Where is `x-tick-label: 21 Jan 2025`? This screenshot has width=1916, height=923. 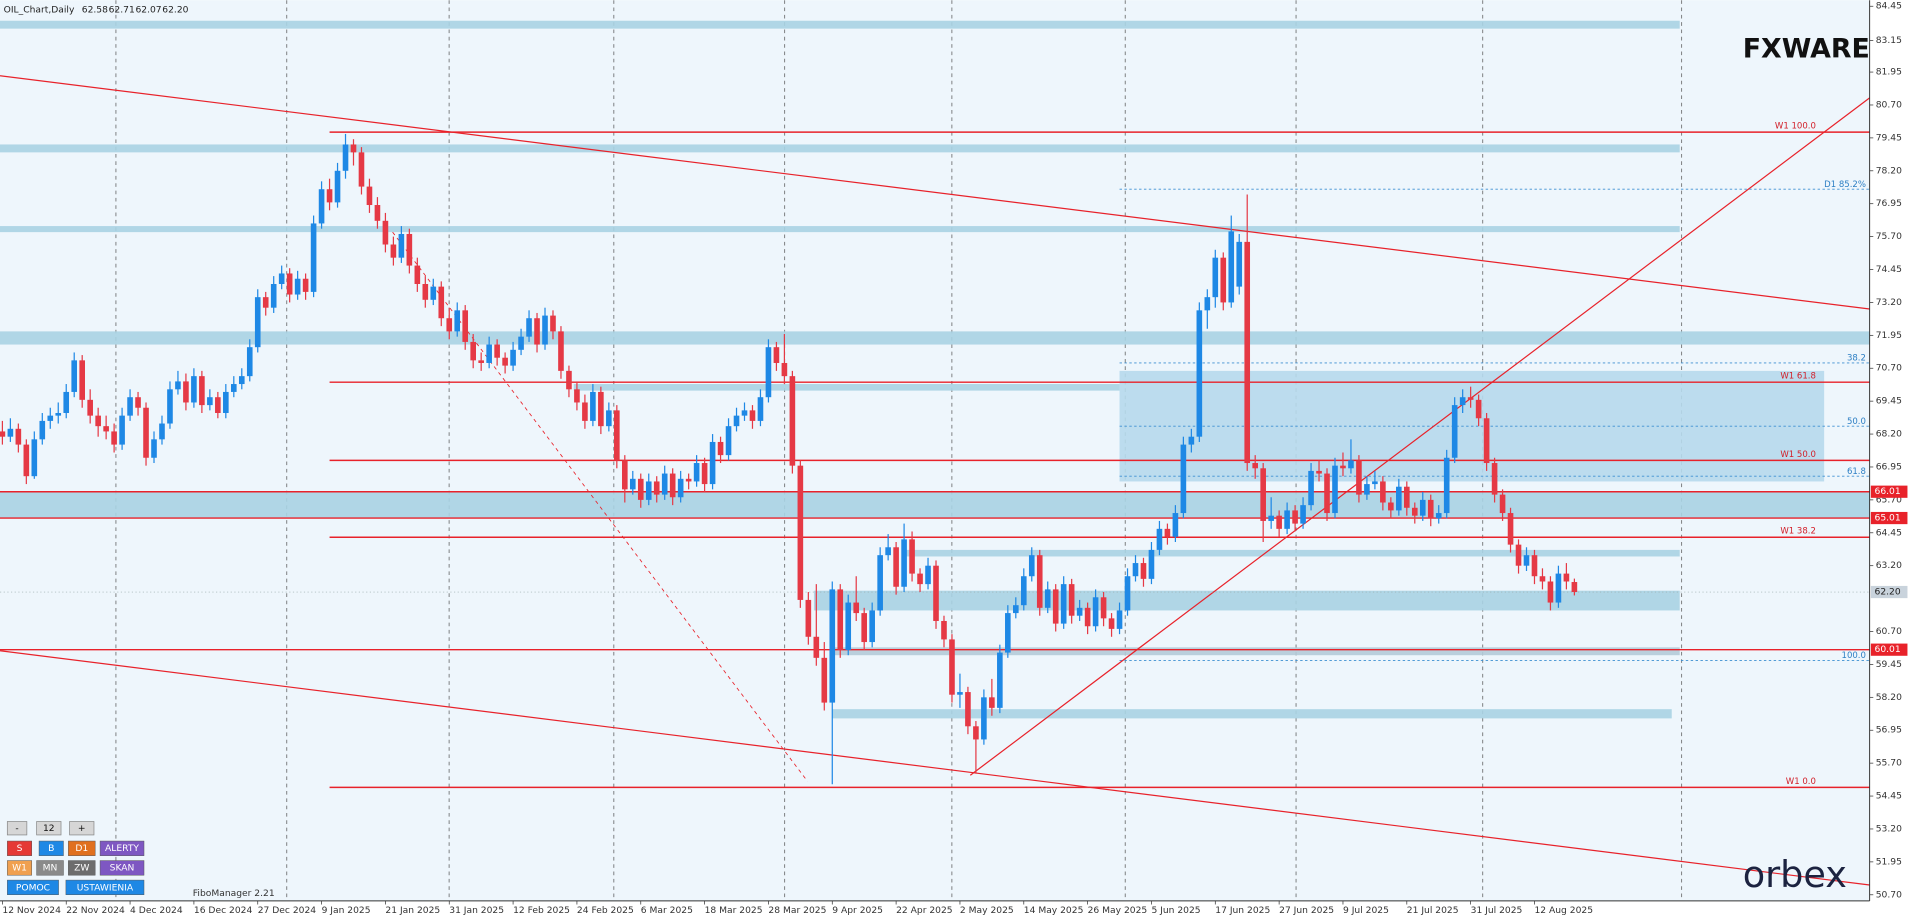
x-tick-label: 21 Jan 2025 is located at coordinates (412, 911).